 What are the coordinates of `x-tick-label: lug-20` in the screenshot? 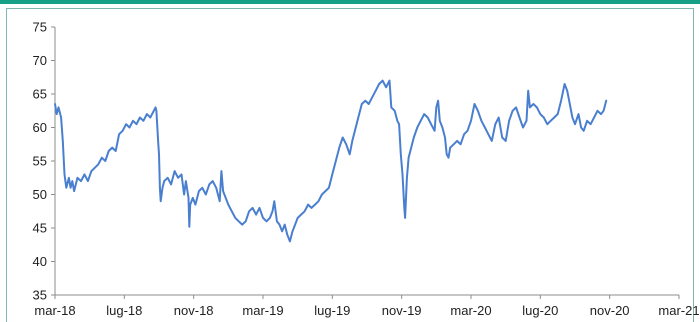 It's located at (540, 310).